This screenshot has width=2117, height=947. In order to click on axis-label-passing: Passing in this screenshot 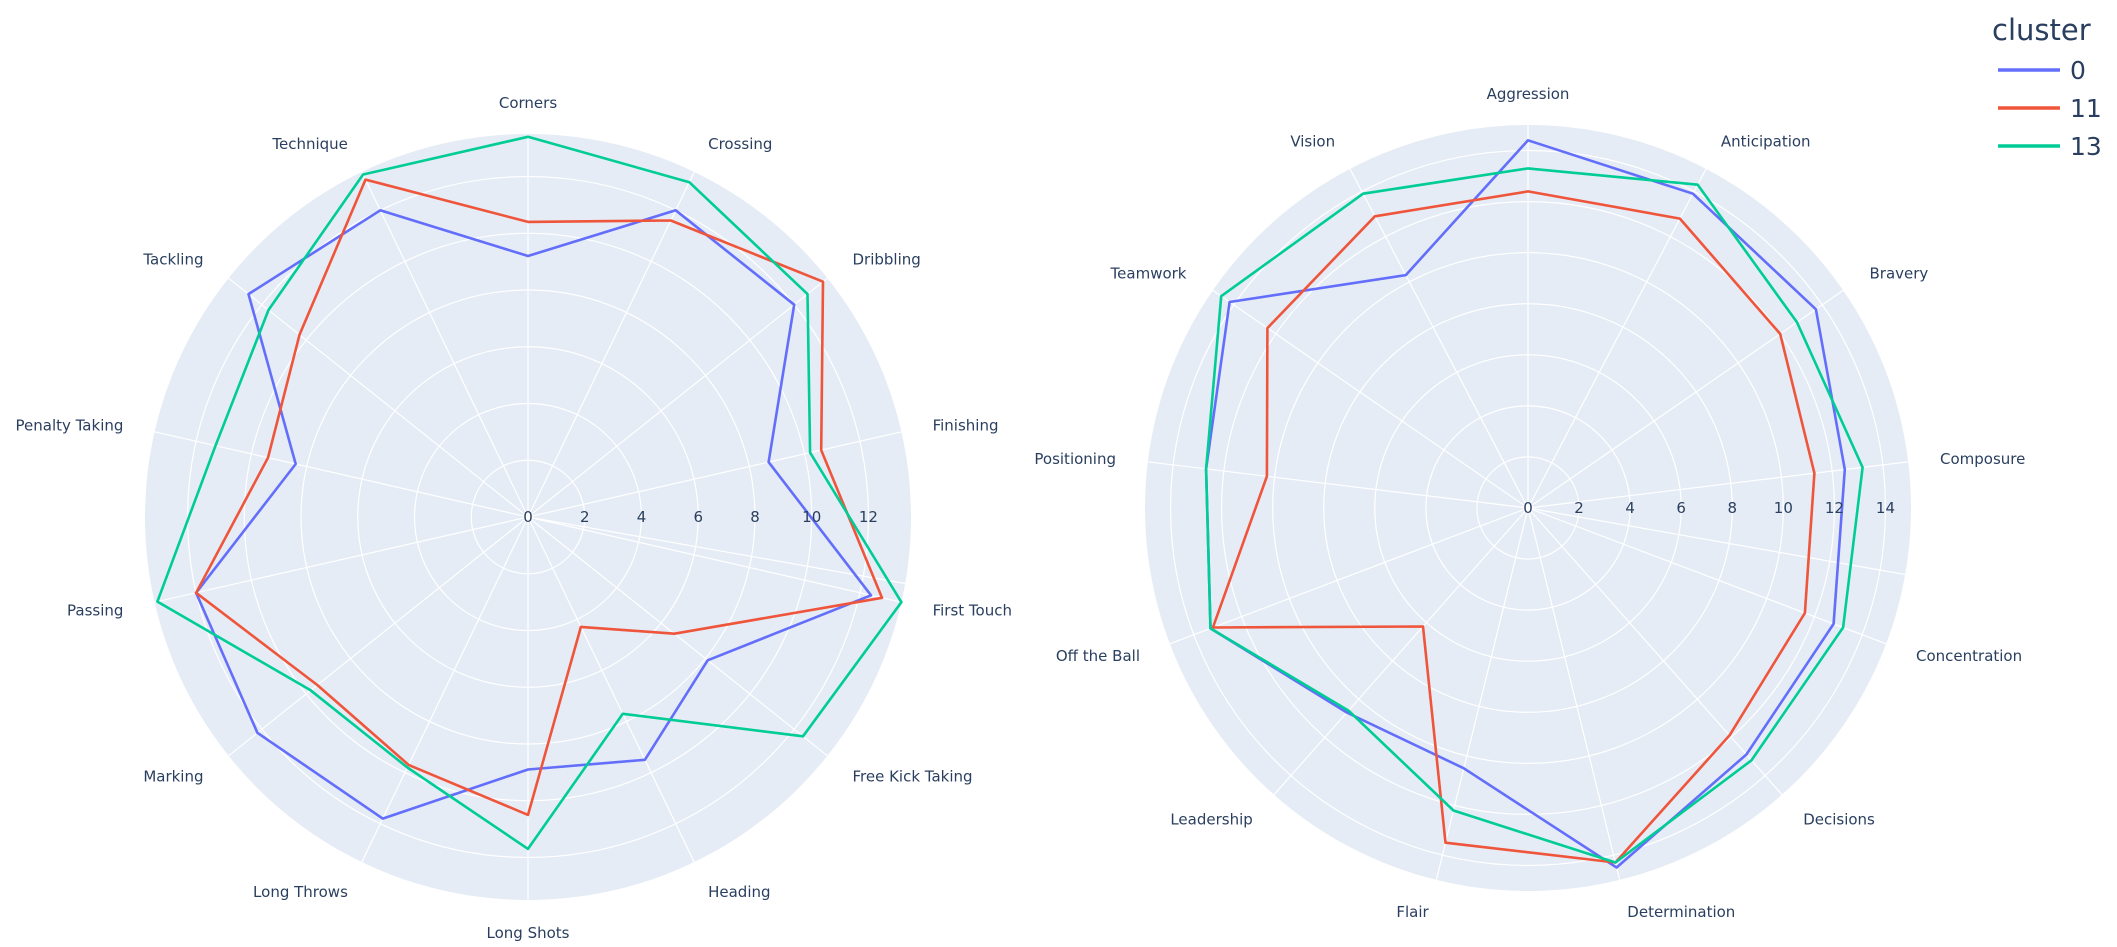, I will do `click(95, 610)`.